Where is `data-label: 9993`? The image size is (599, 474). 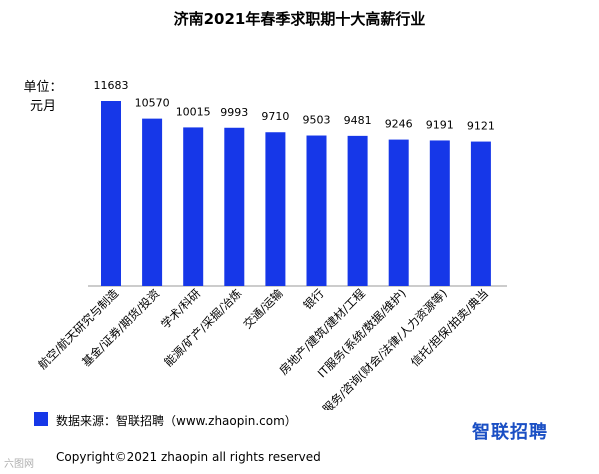
data-label: 9993 is located at coordinates (234, 112).